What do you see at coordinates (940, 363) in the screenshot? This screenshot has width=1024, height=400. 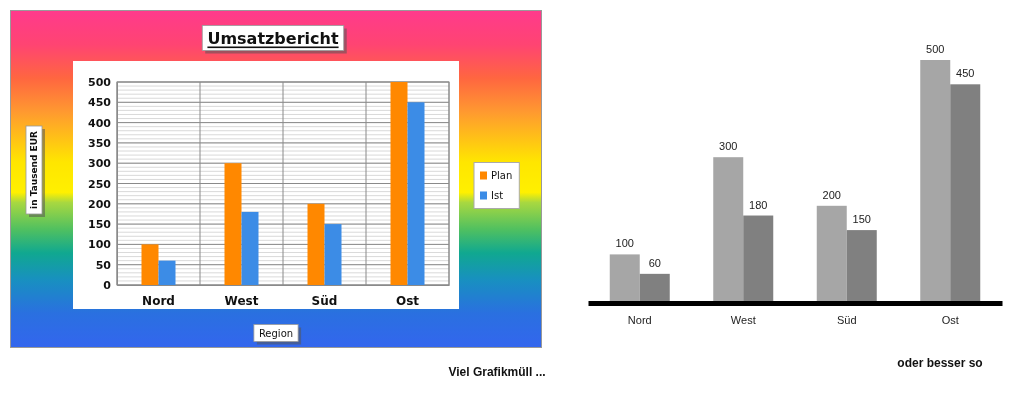 I see `text: oder besser so` at bounding box center [940, 363].